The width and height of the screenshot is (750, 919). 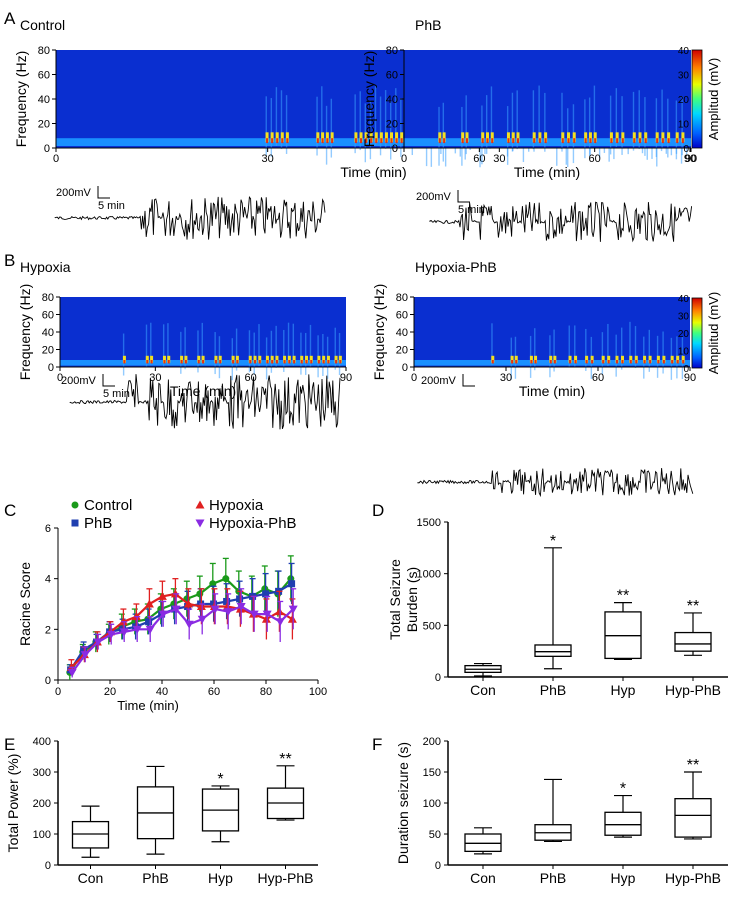 What do you see at coordinates (471, 210) in the screenshot?
I see `time-scale-label: 5 min` at bounding box center [471, 210].